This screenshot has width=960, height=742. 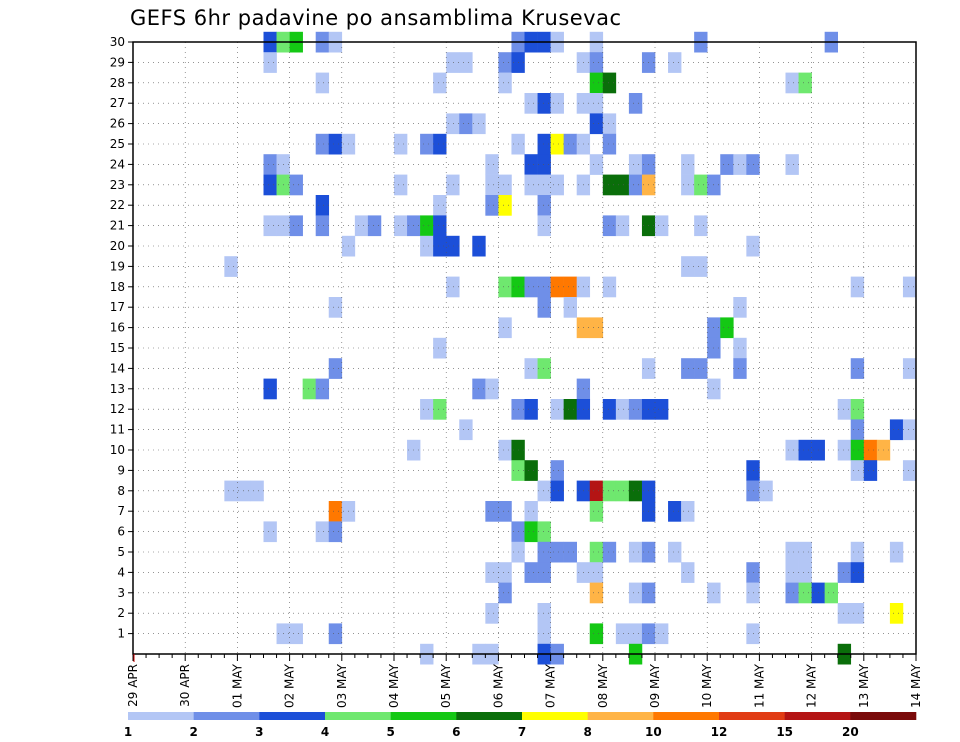 I want to click on x-tick-label: 10 MAY, so click(x=707, y=685).